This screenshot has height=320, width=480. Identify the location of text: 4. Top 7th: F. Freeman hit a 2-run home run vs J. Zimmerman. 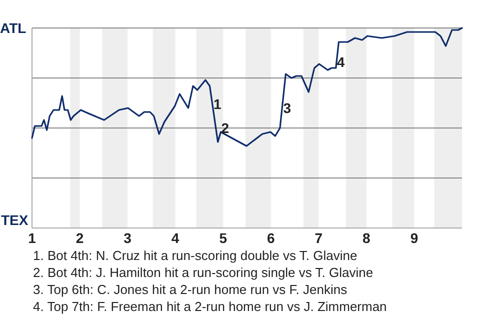
(210, 306).